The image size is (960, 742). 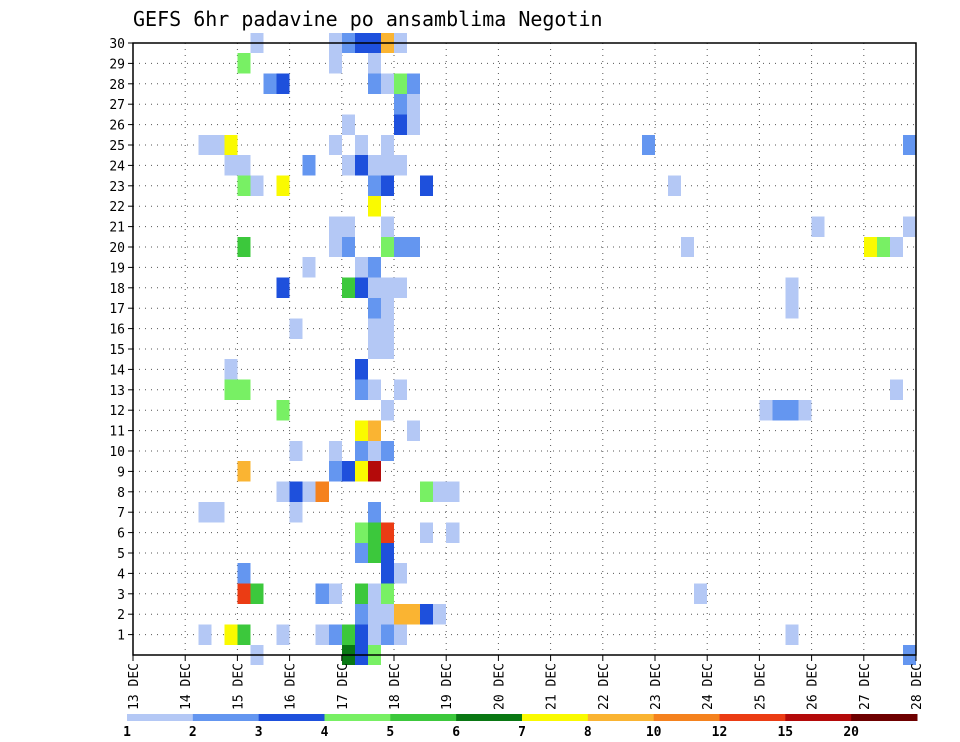 I want to click on legend-label: 20, so click(x=851, y=732).